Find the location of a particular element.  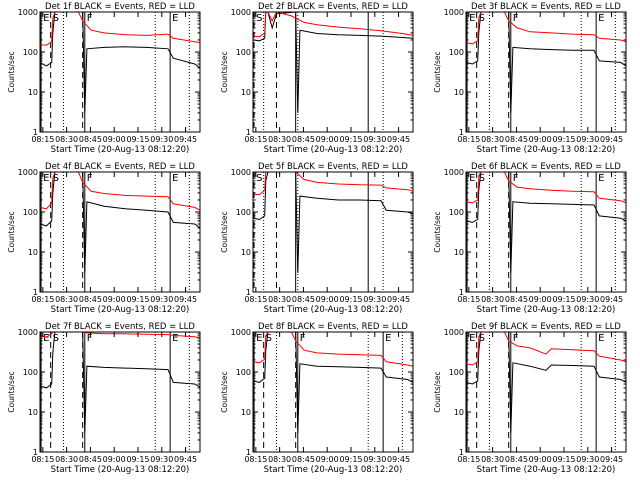

chart-title: Det 7f BLACK = Events, RED = LLD is located at coordinates (120, 327).